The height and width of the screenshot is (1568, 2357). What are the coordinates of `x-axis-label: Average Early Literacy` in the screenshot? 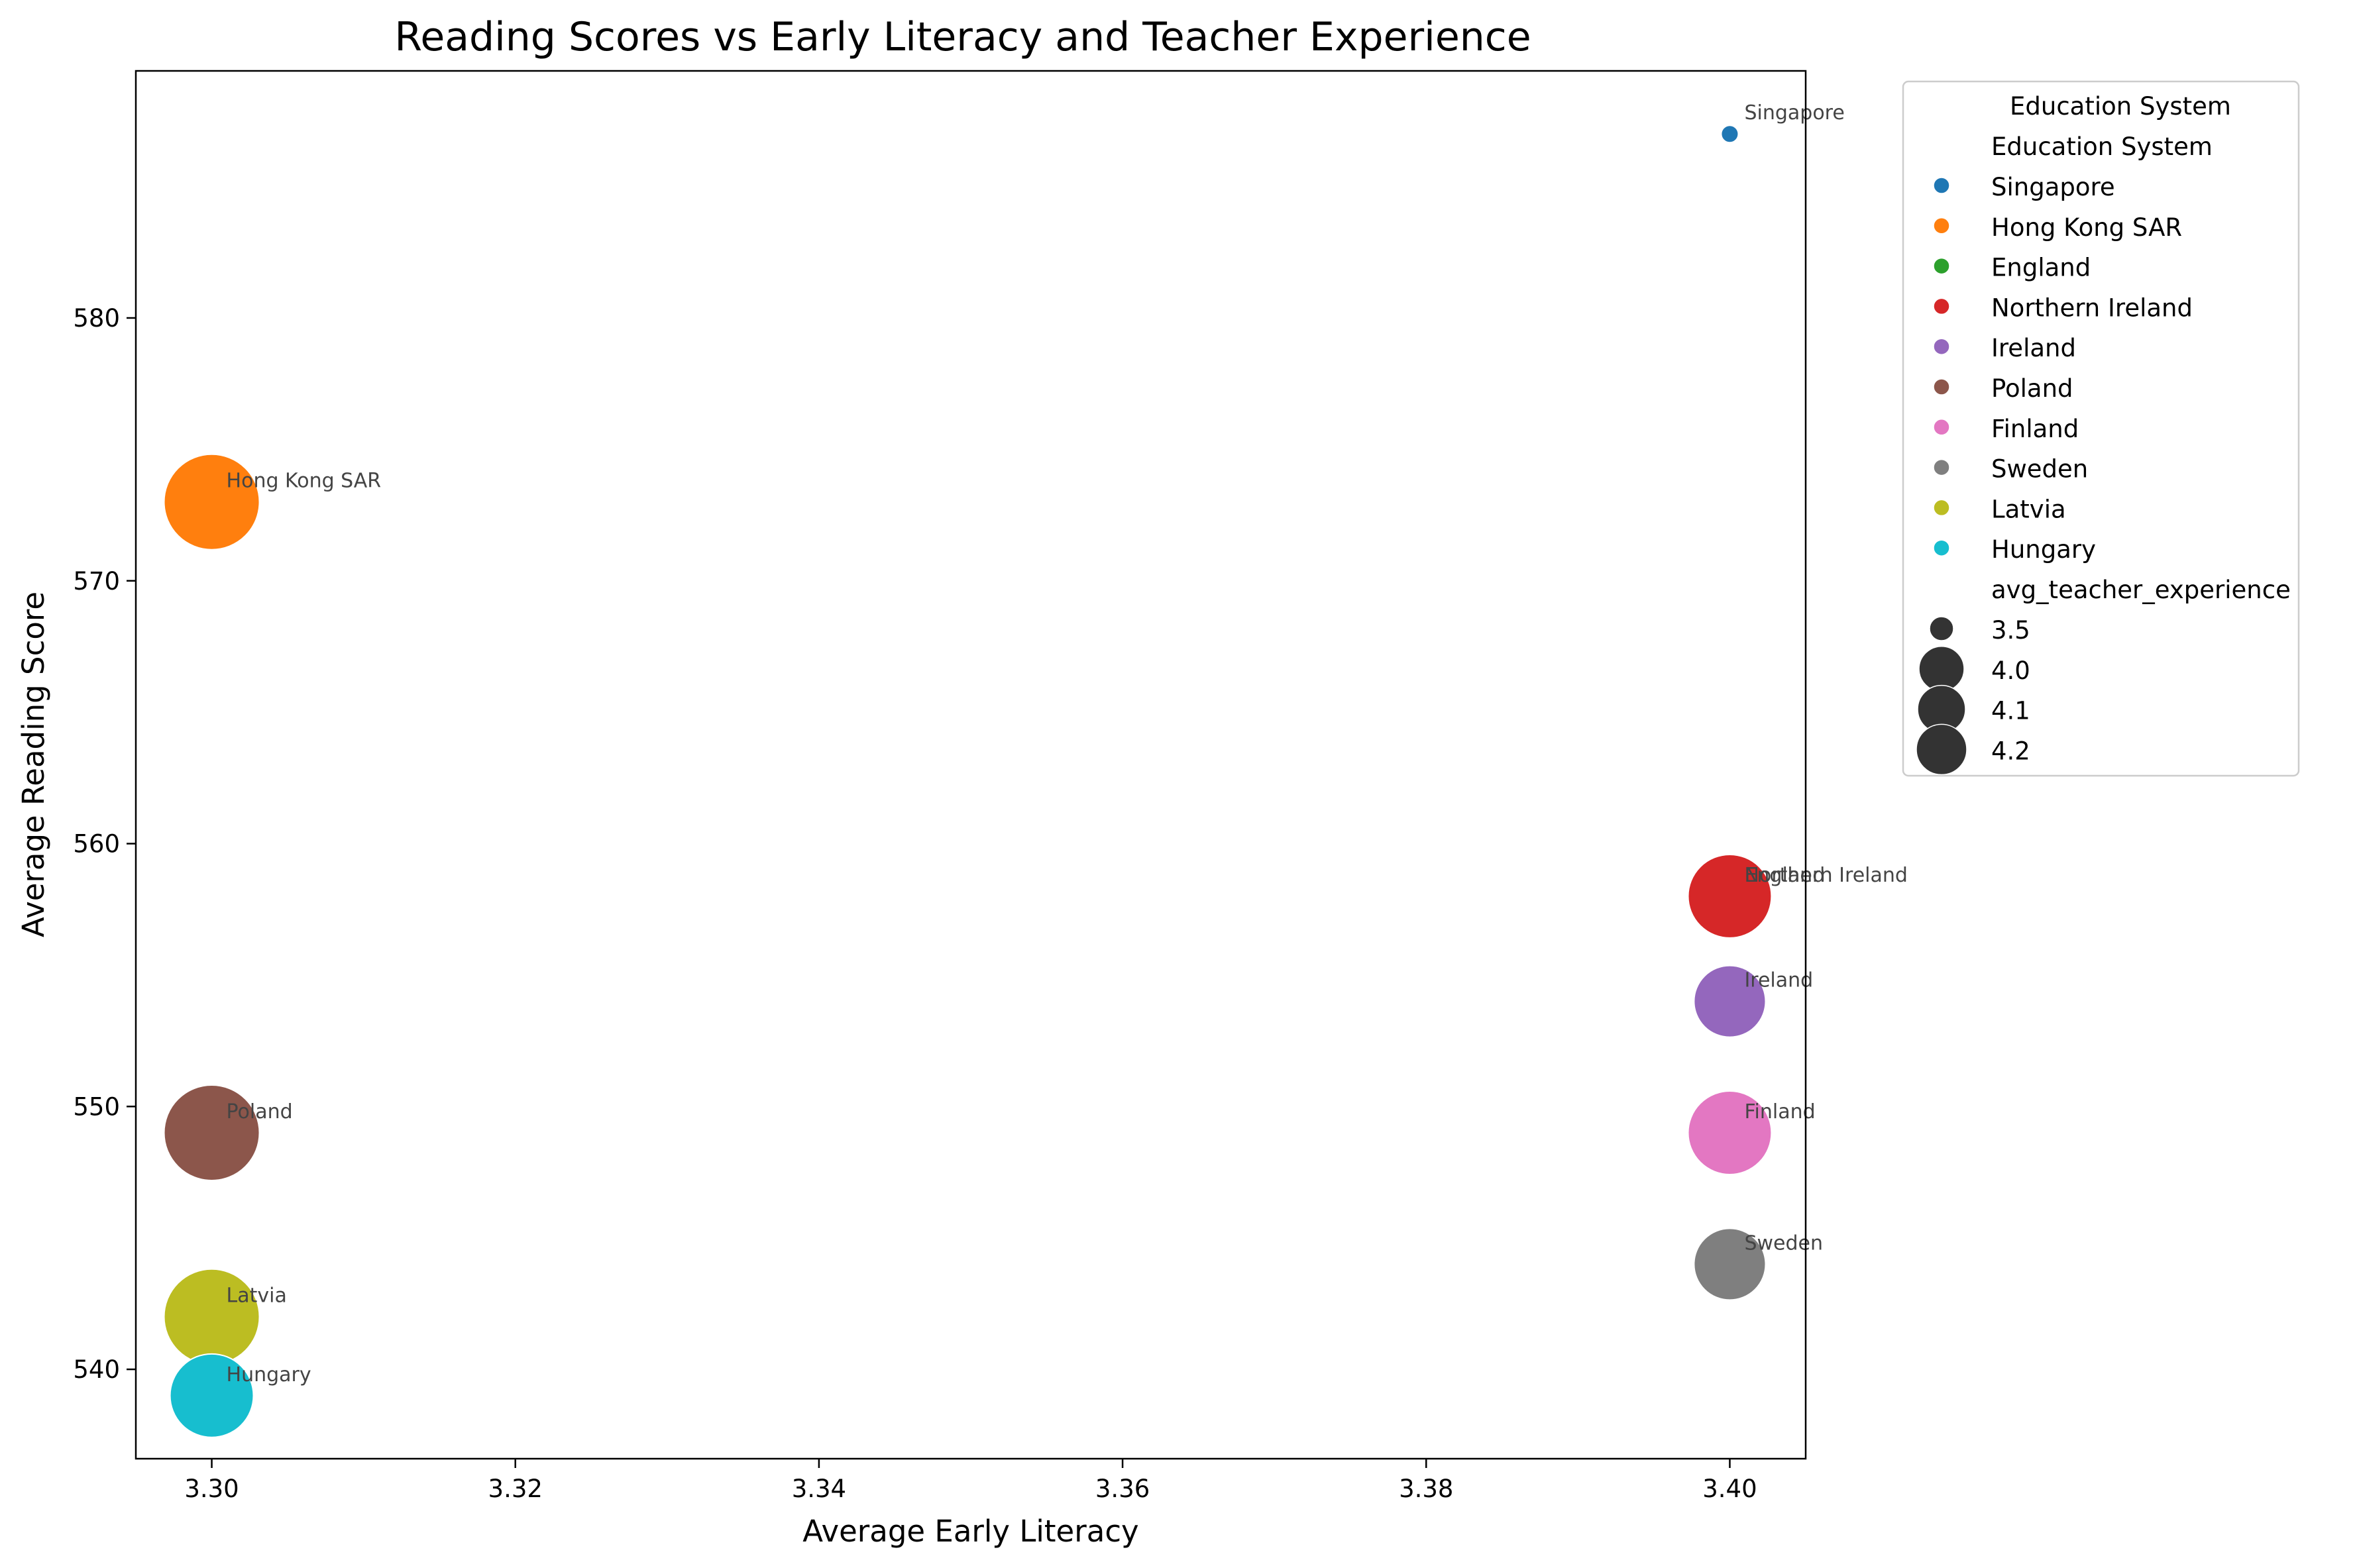 It's located at (970, 1531).